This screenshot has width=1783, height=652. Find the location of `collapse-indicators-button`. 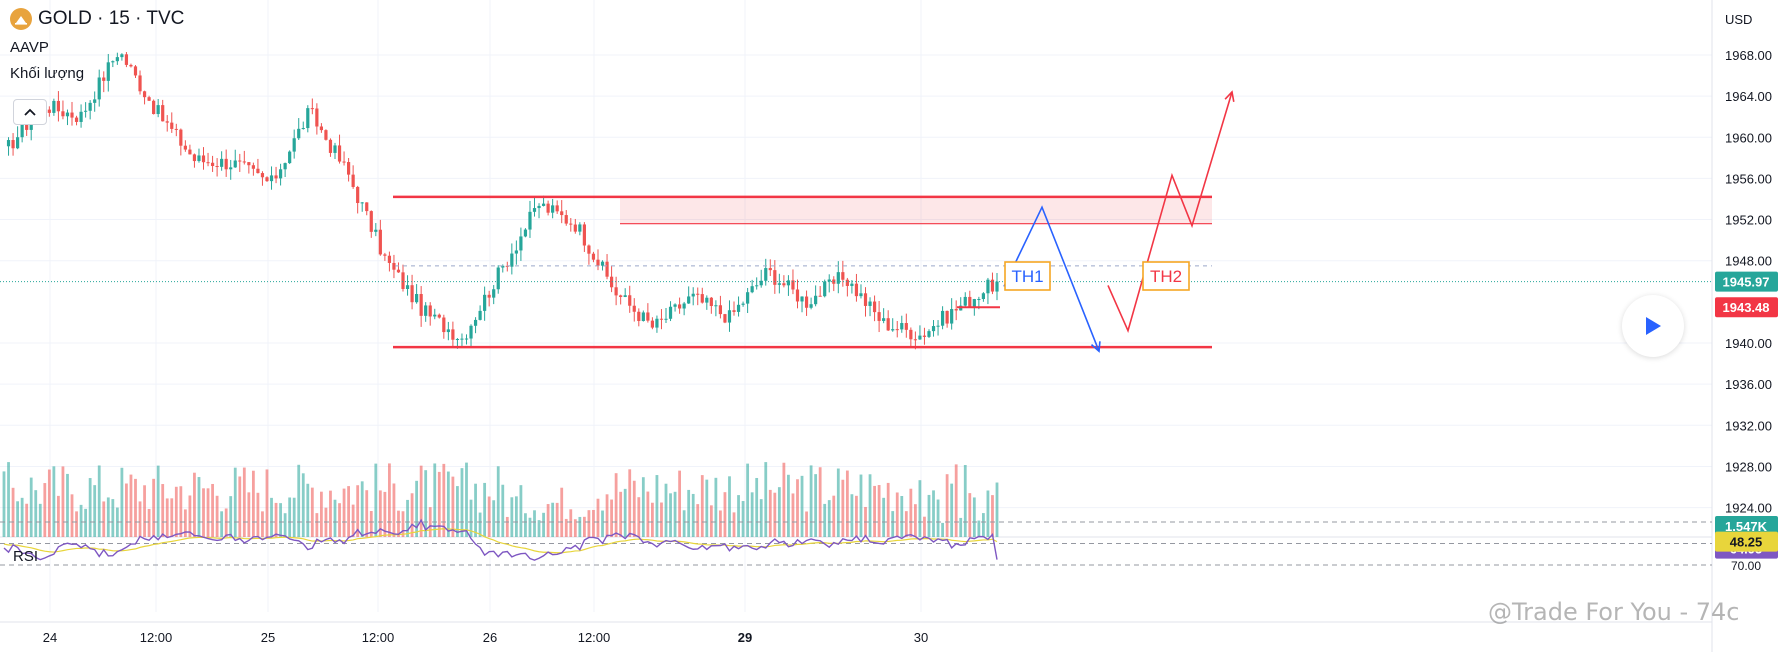

collapse-indicators-button is located at coordinates (30, 112).